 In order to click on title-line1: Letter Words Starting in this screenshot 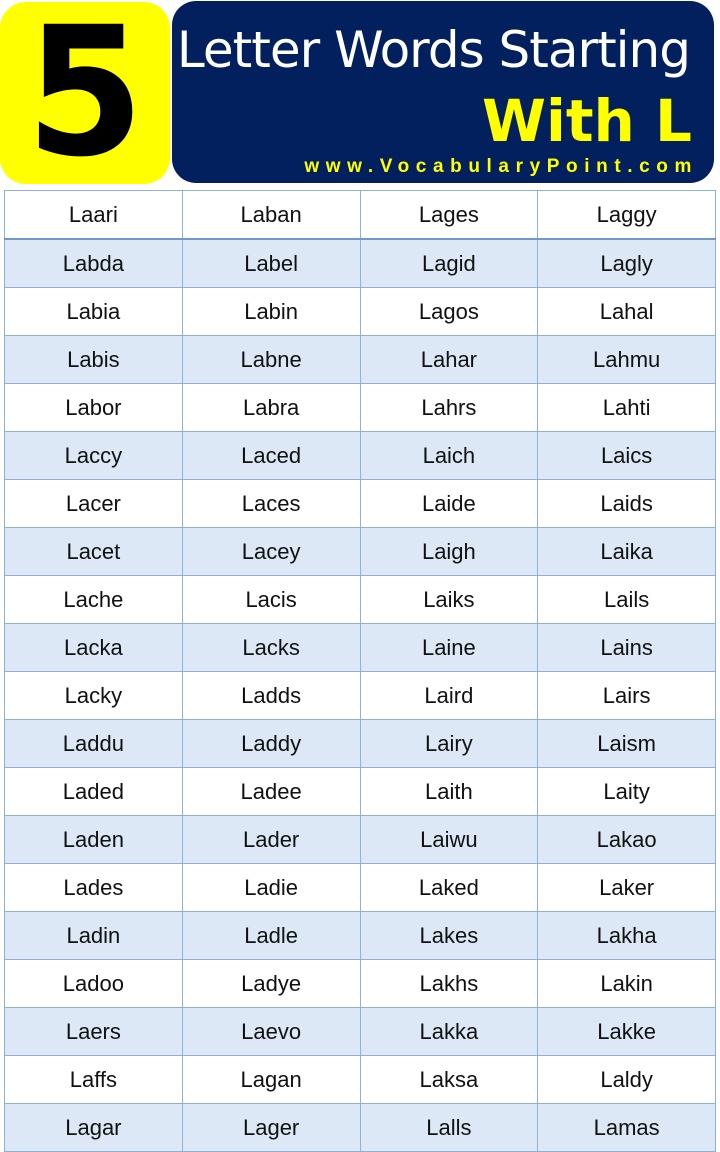, I will do `click(433, 50)`.